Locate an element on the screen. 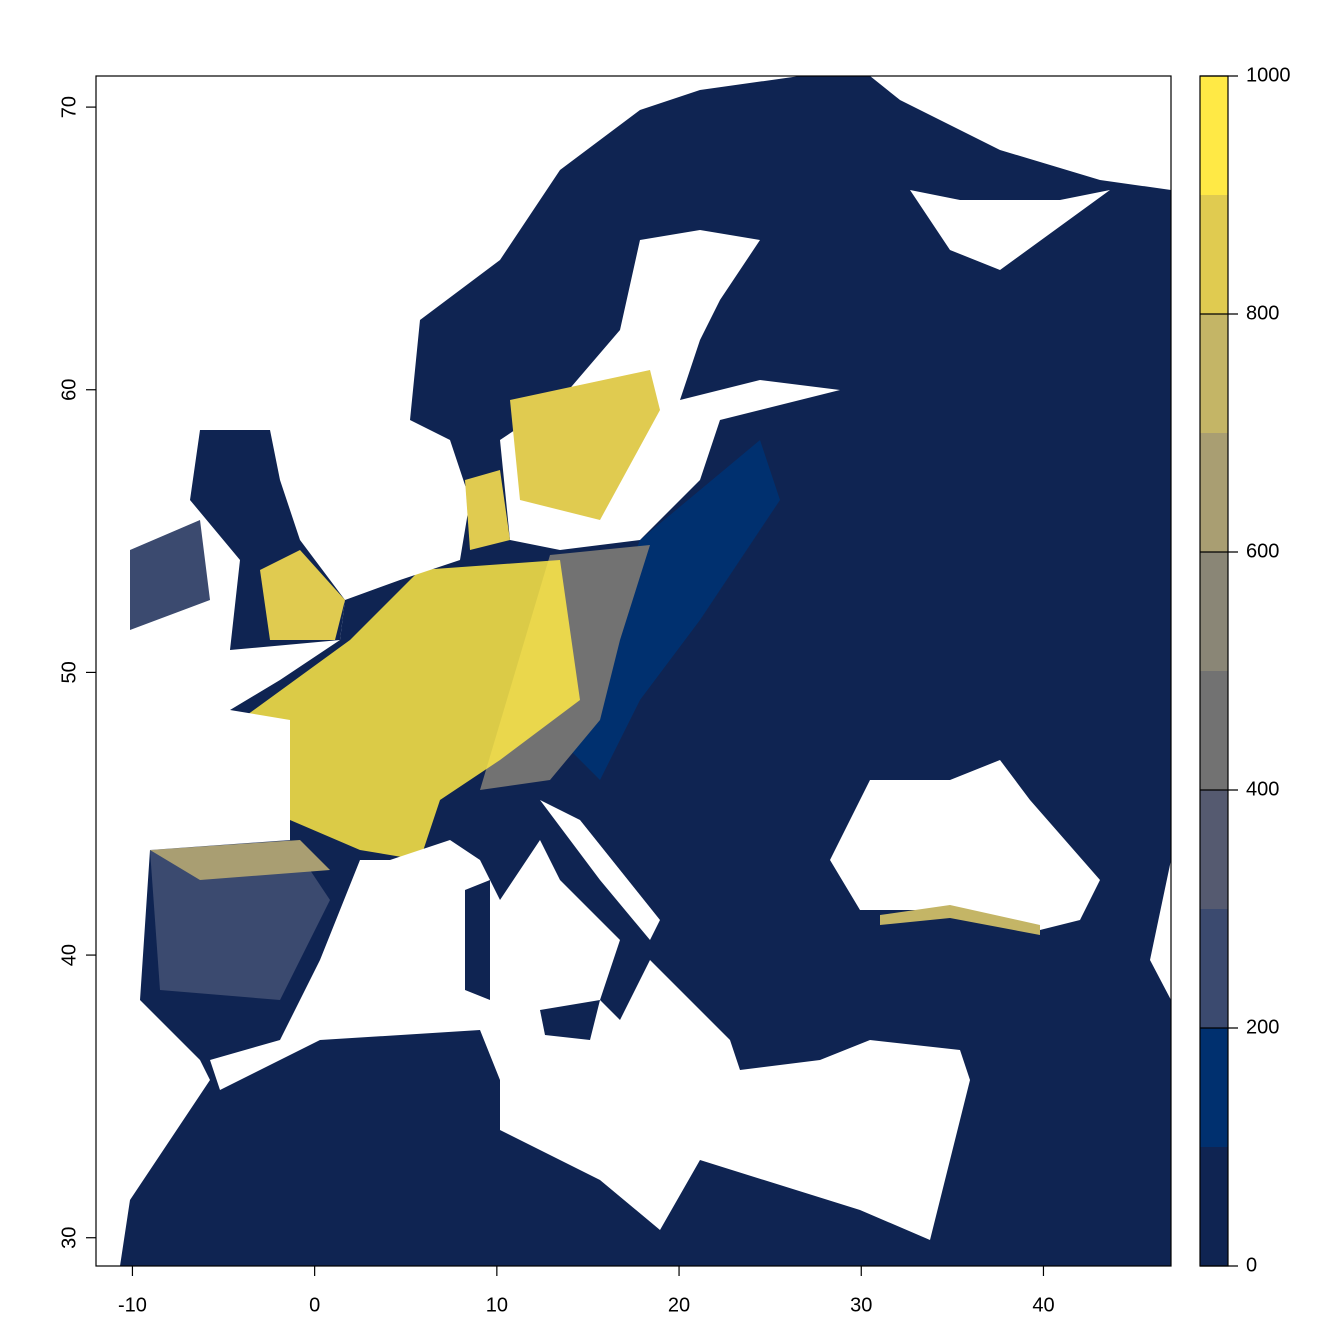  caspian is located at coordinates (1160, 930).